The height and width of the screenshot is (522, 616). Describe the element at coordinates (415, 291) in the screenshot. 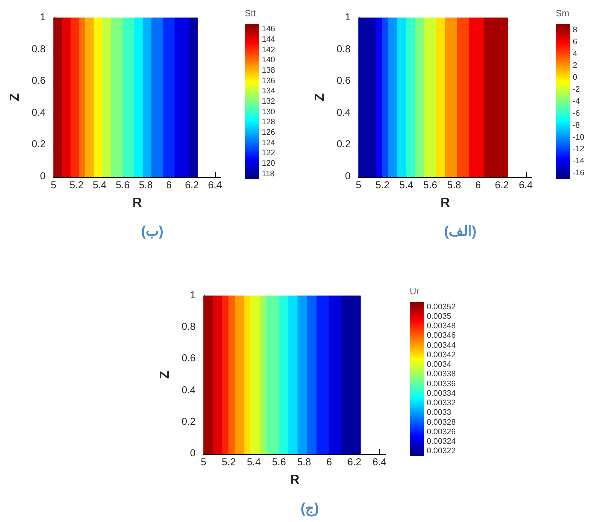

I see `color-bar-title: Ur` at that location.